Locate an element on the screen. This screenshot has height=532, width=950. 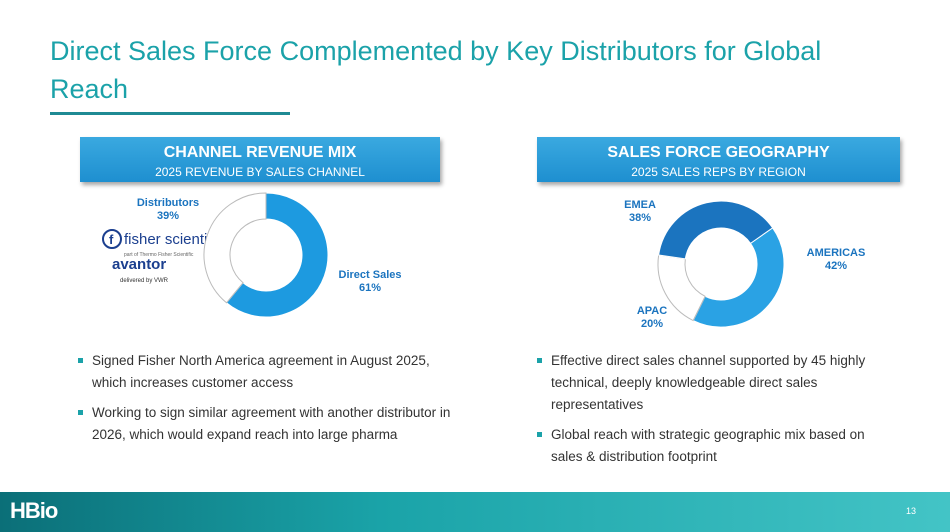
segment-value-label: 39% is located at coordinates (168, 216).